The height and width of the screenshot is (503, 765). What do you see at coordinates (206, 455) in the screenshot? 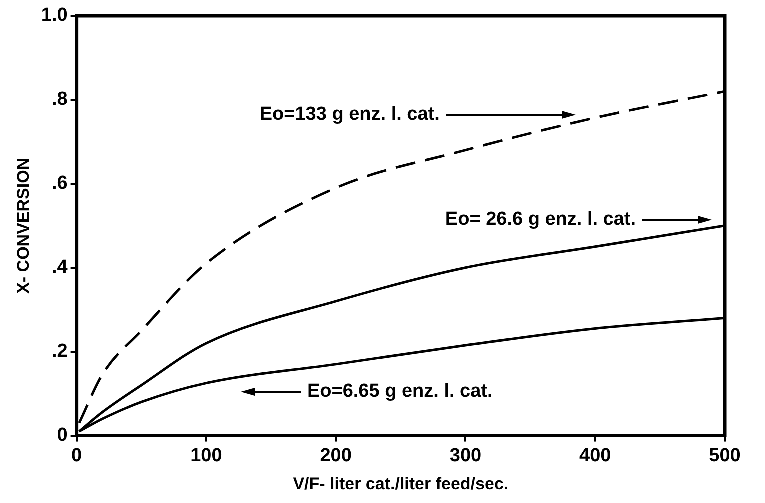
I see `x-tick-label: 100` at bounding box center [206, 455].